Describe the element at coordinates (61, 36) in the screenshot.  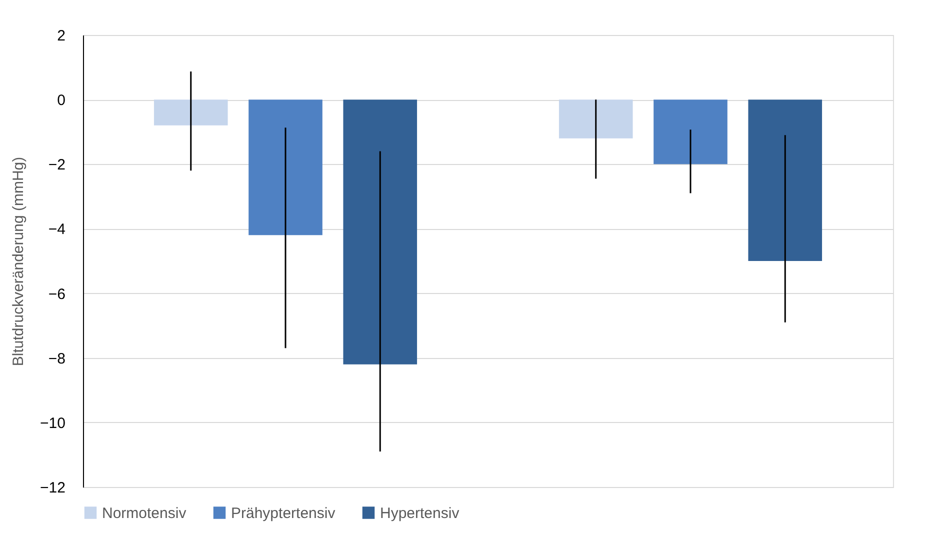
I see `y-tick-label: 2` at that location.